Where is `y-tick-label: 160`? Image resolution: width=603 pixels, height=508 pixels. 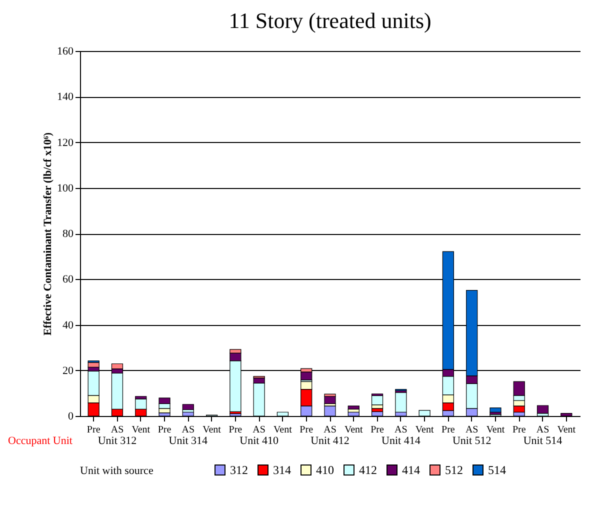
y-tick-label: 160 is located at coordinates (65, 52).